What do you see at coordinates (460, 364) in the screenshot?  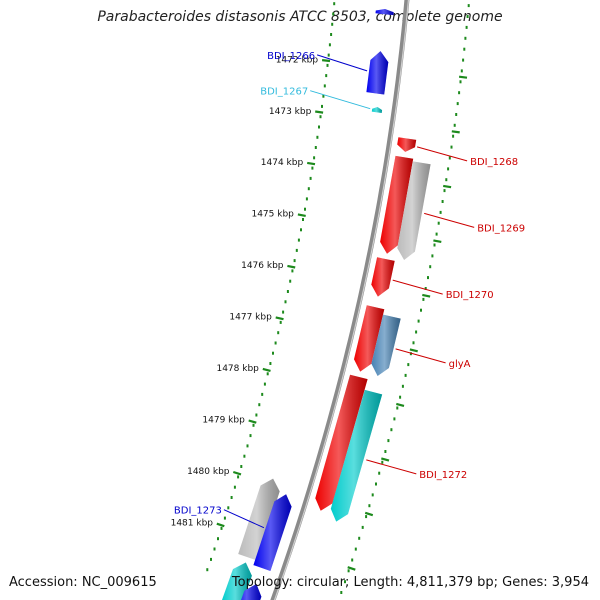 I see `gene-label: glyA` at bounding box center [460, 364].